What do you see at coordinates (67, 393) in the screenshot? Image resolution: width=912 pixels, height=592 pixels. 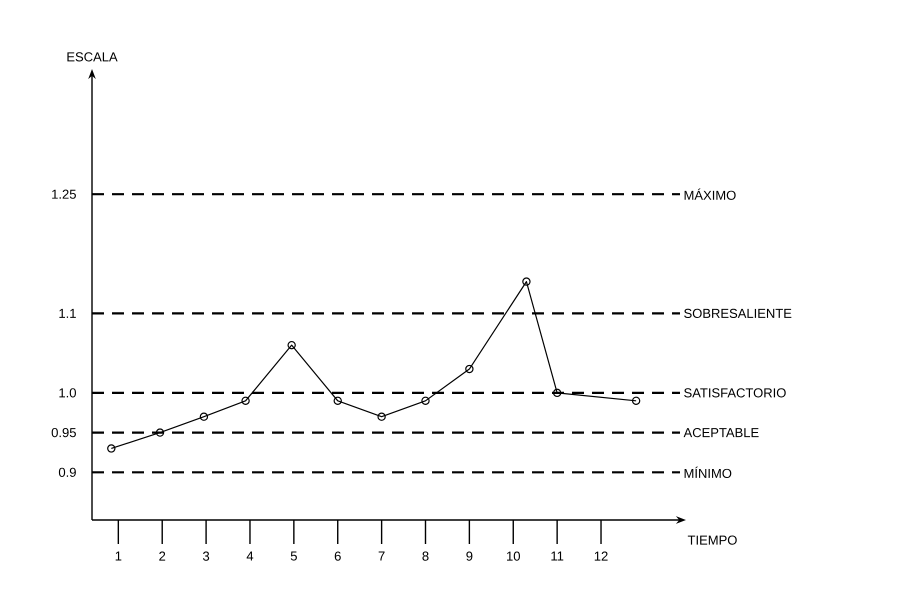 I see `y-tick-label: 1.0` at bounding box center [67, 393].